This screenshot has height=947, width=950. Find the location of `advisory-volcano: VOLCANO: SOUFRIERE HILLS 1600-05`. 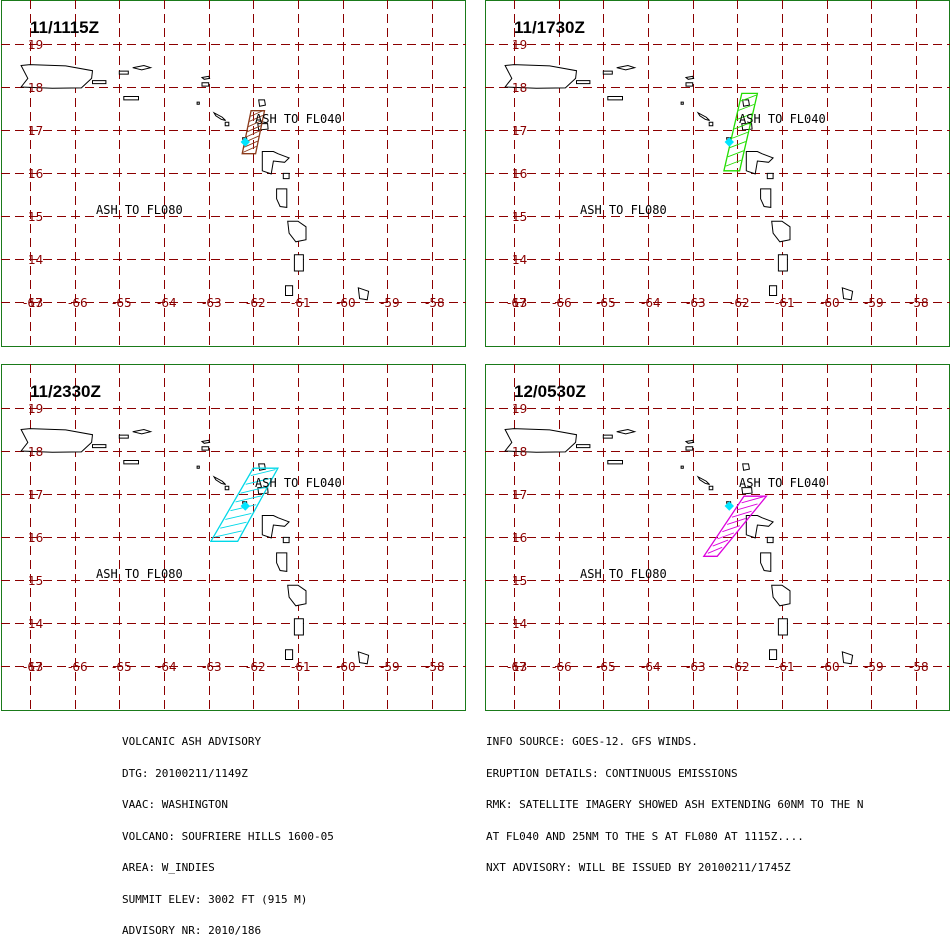

advisory-volcano: VOLCANO: SOUFRIERE HILLS 1600-05 is located at coordinates (228, 836).